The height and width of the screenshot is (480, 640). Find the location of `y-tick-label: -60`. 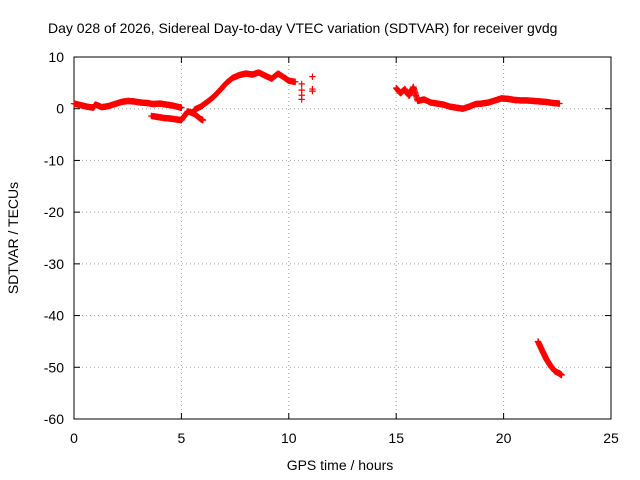

y-tick-label: -60 is located at coordinates (54, 419).